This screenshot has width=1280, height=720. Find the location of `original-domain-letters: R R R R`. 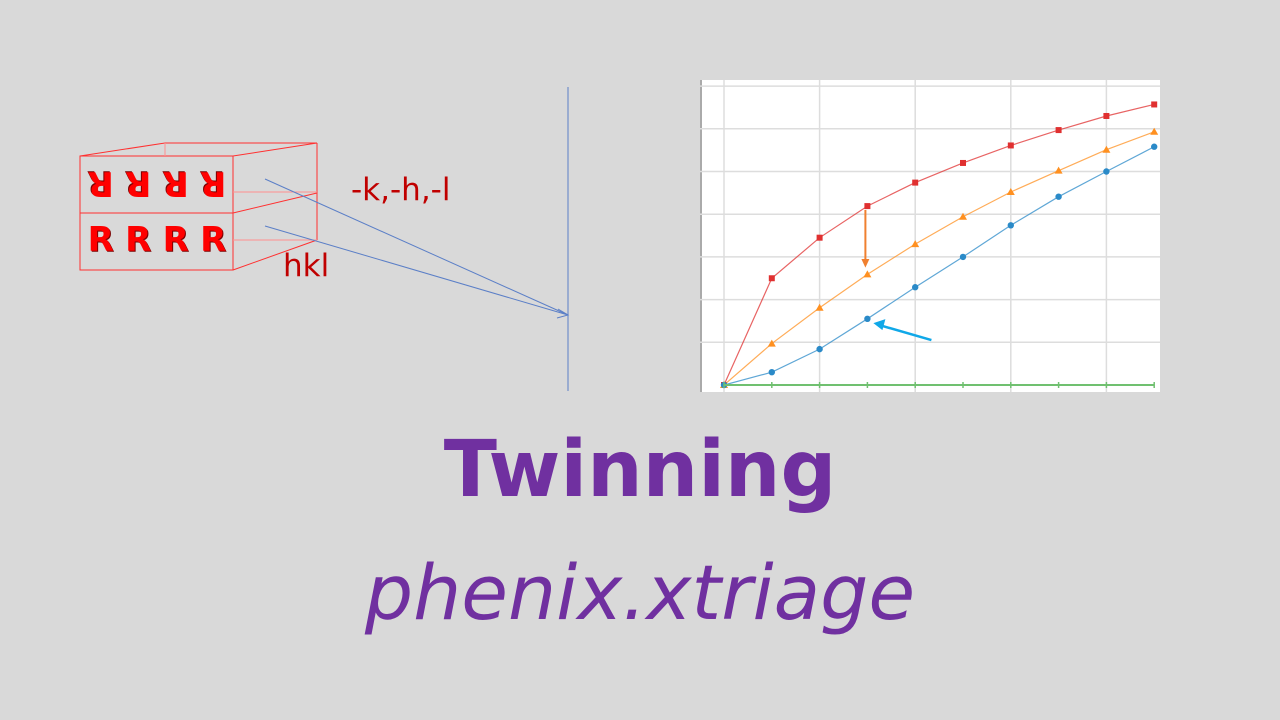

original-domain-letters: R R R R is located at coordinates (157, 240).